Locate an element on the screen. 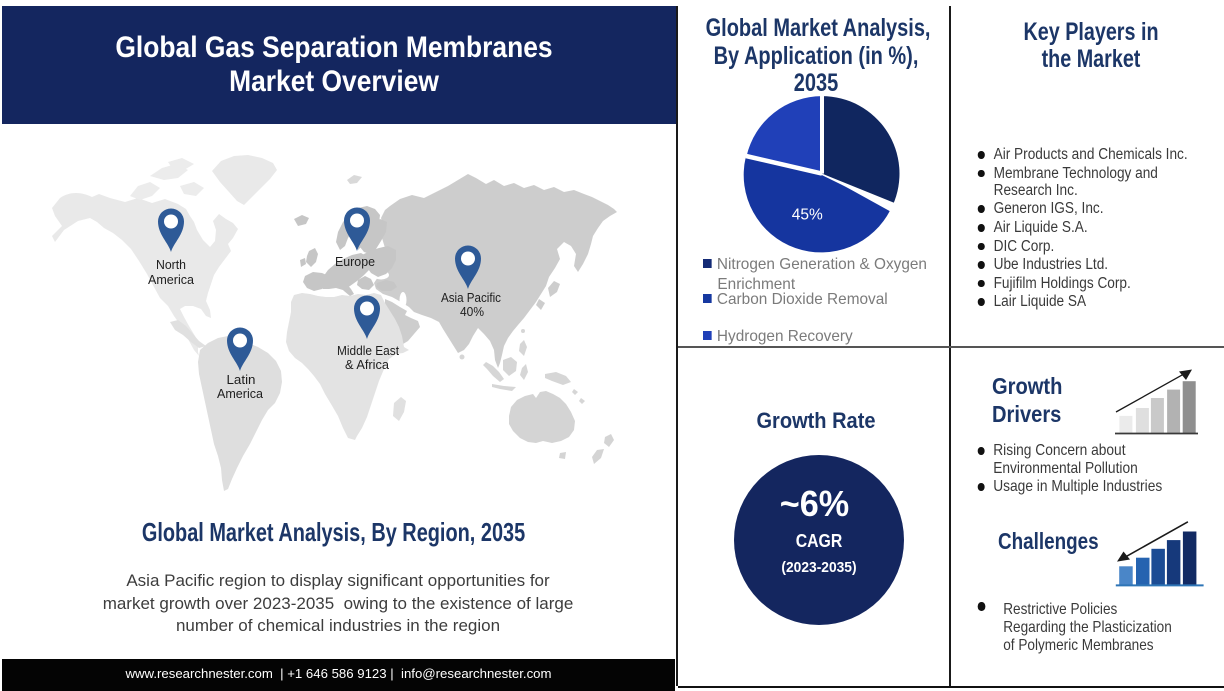  svg-text: 45% is located at coordinates (807, 215).